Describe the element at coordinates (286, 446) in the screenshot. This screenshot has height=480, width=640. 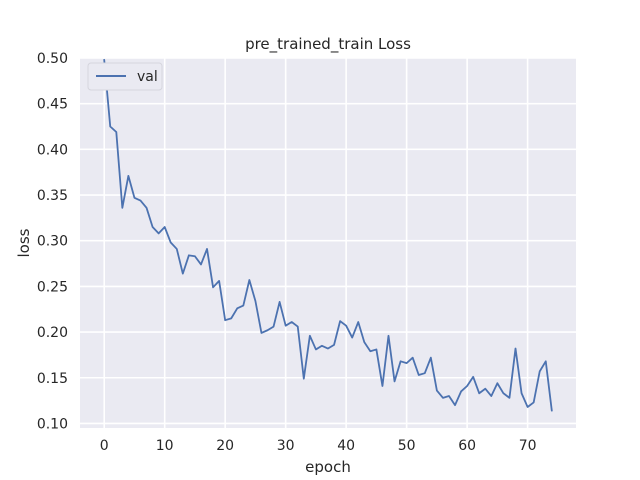
I see `x-tick-label: 30` at that location.